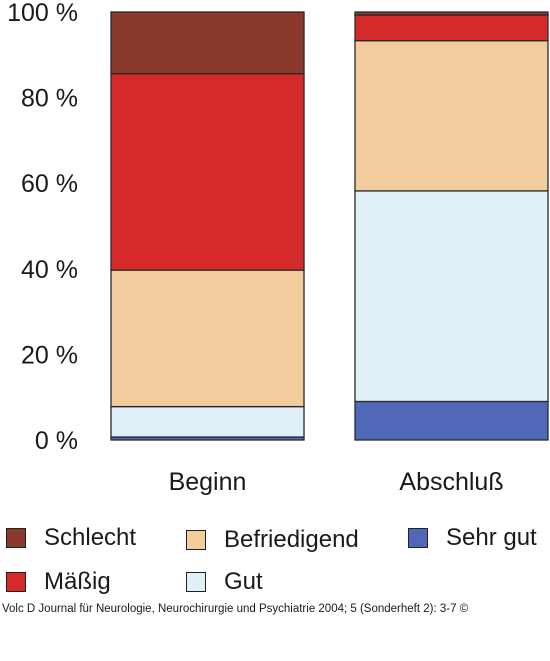 The width and height of the screenshot is (550, 661). Describe the element at coordinates (42, 13) in the screenshot. I see `y-tick-label: 100 %` at that location.